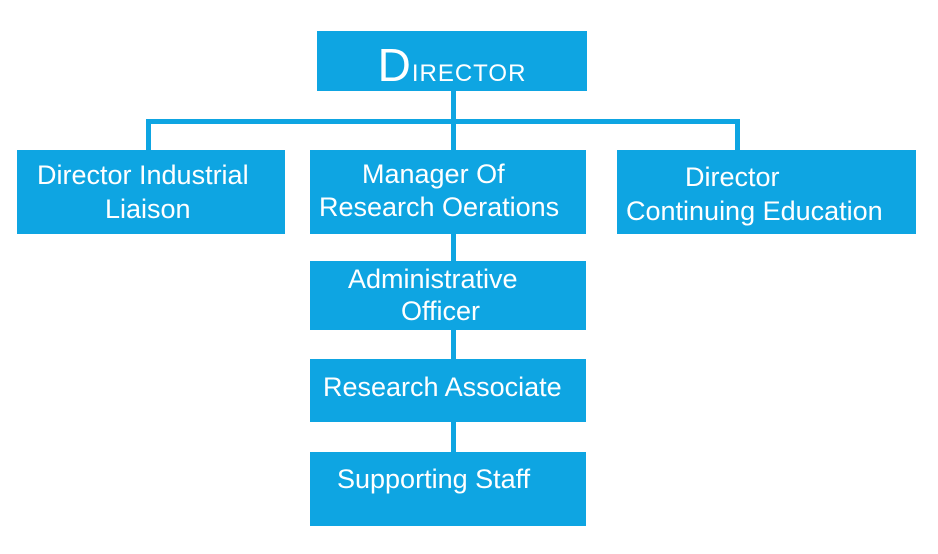 This screenshot has width=938, height=554. What do you see at coordinates (754, 211) in the screenshot?
I see `node-label-line2: Continuing Education` at bounding box center [754, 211].